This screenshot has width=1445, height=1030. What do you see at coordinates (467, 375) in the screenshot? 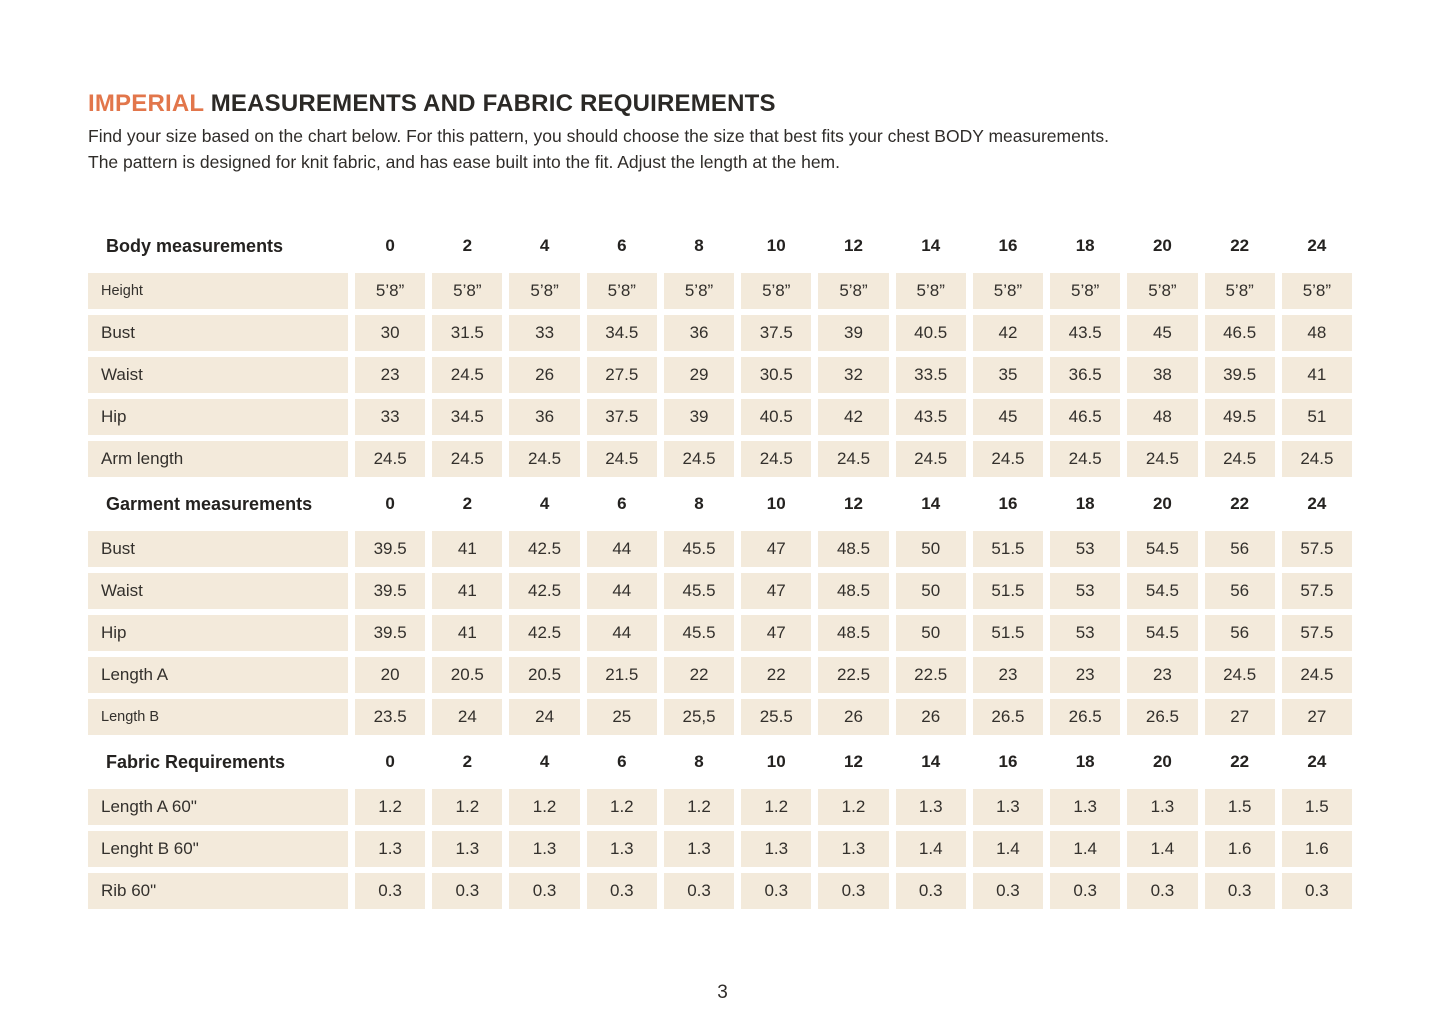
I see `value-cell-waist-size-2: 24.5` at bounding box center [467, 375].